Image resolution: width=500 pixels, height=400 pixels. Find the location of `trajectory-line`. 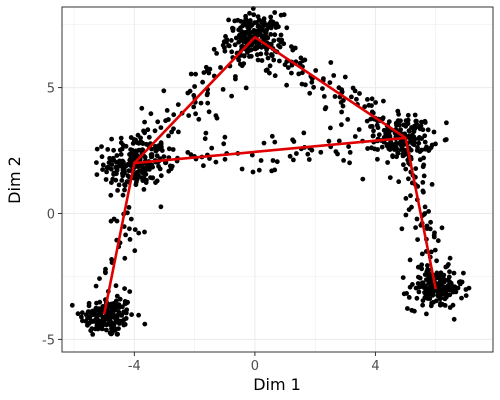

trajectory-line is located at coordinates (270, 150).